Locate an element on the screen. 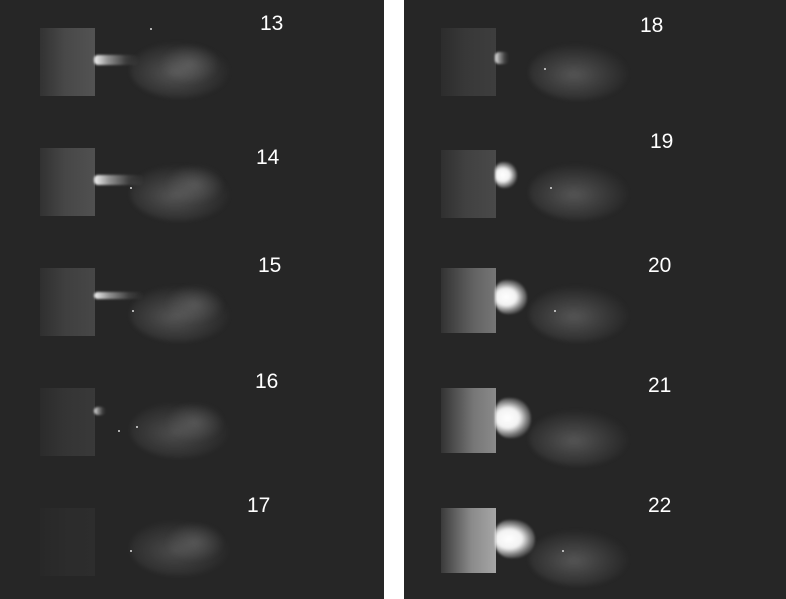 The height and width of the screenshot is (599, 786). frame-13: 13 is located at coordinates (192, 60).